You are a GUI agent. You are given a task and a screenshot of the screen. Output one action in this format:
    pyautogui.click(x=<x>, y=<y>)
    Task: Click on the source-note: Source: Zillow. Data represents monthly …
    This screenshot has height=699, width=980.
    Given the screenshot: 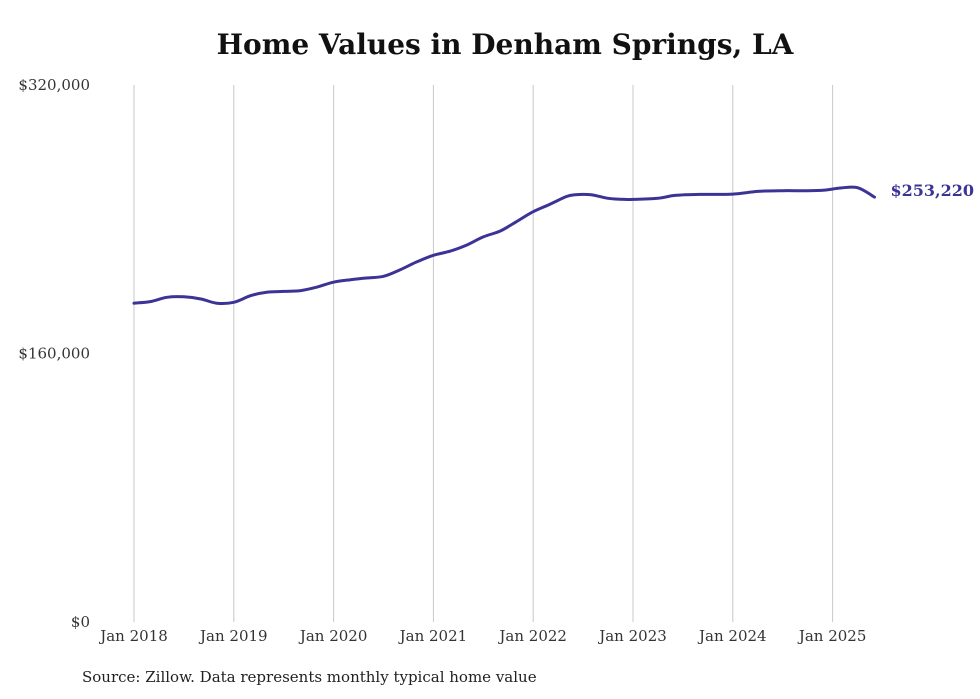 What is the action you would take?
    pyautogui.click(x=309, y=677)
    